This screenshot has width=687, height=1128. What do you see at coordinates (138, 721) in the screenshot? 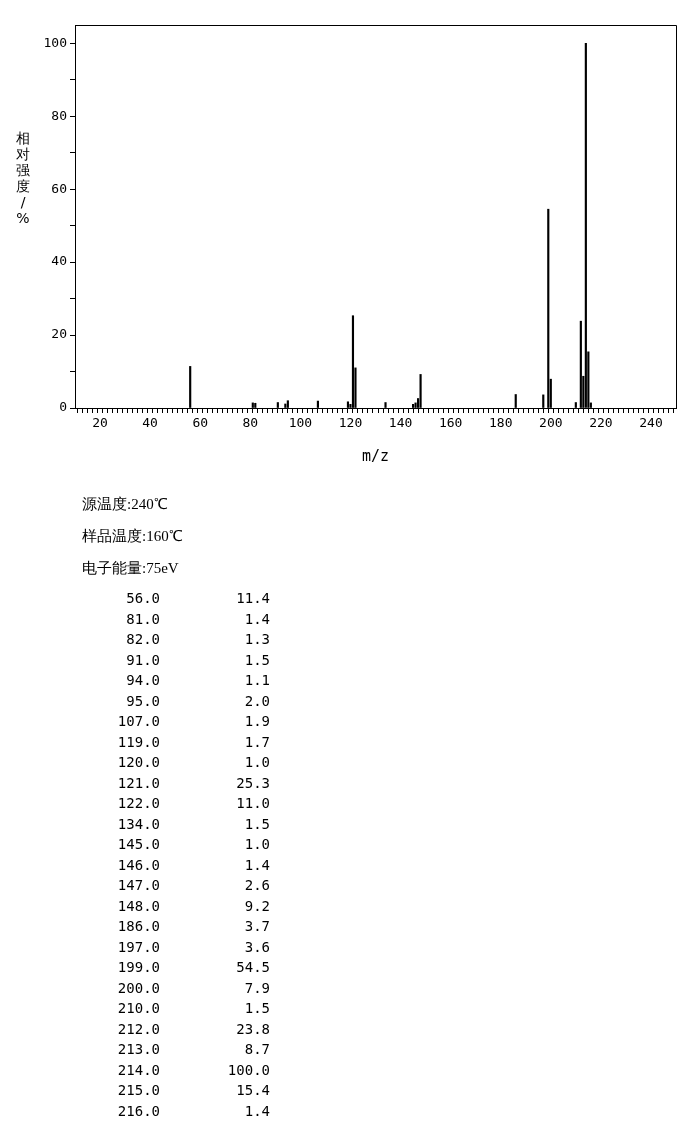
I see `category-label: 107.0` at bounding box center [138, 721].